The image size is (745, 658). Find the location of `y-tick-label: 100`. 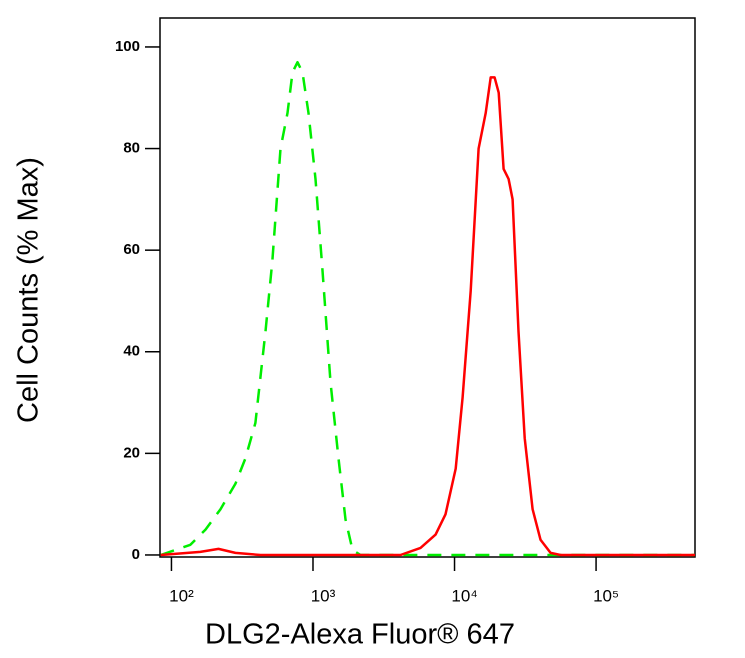

y-tick-label: 100 is located at coordinates (127, 46).